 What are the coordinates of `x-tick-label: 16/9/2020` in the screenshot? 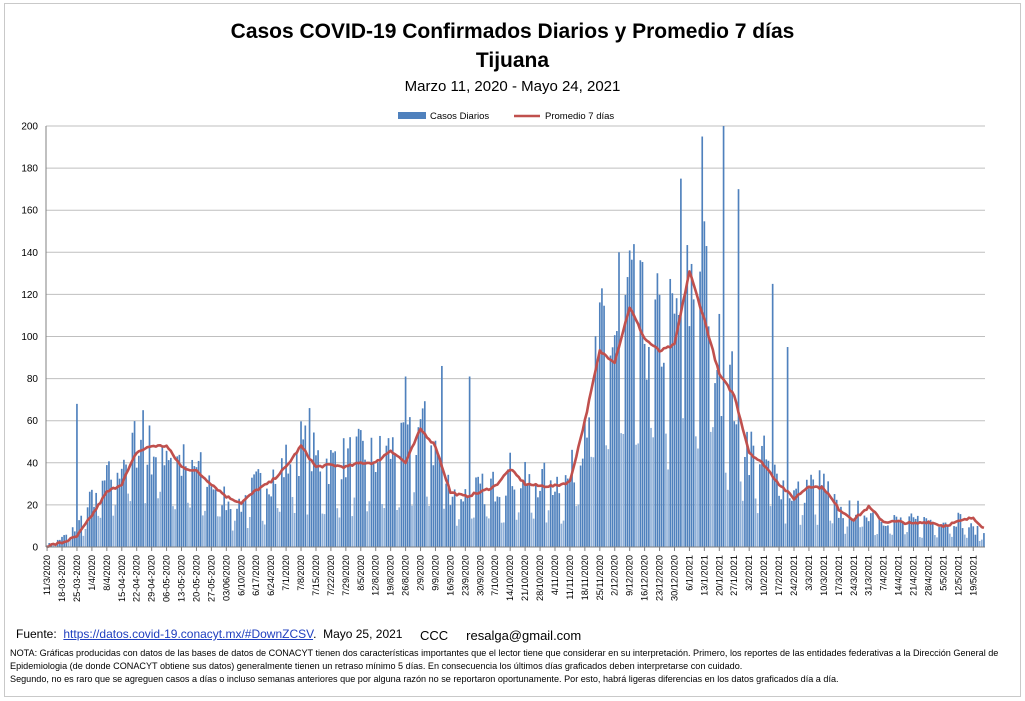 It's located at (450, 575).